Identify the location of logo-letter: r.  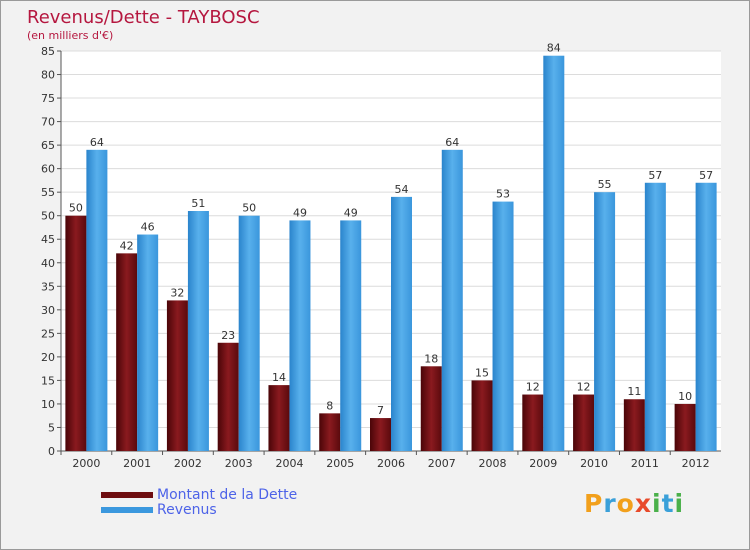
(610, 503).